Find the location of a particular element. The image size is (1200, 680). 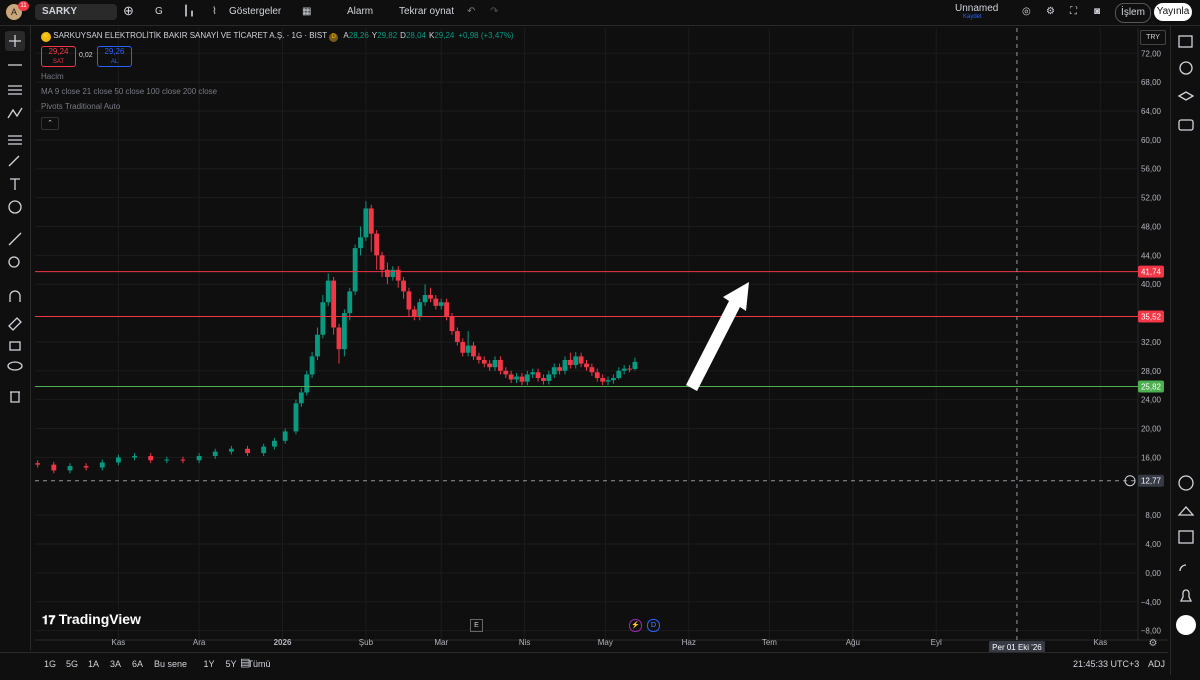

range-button: 1G is located at coordinates (50, 664).